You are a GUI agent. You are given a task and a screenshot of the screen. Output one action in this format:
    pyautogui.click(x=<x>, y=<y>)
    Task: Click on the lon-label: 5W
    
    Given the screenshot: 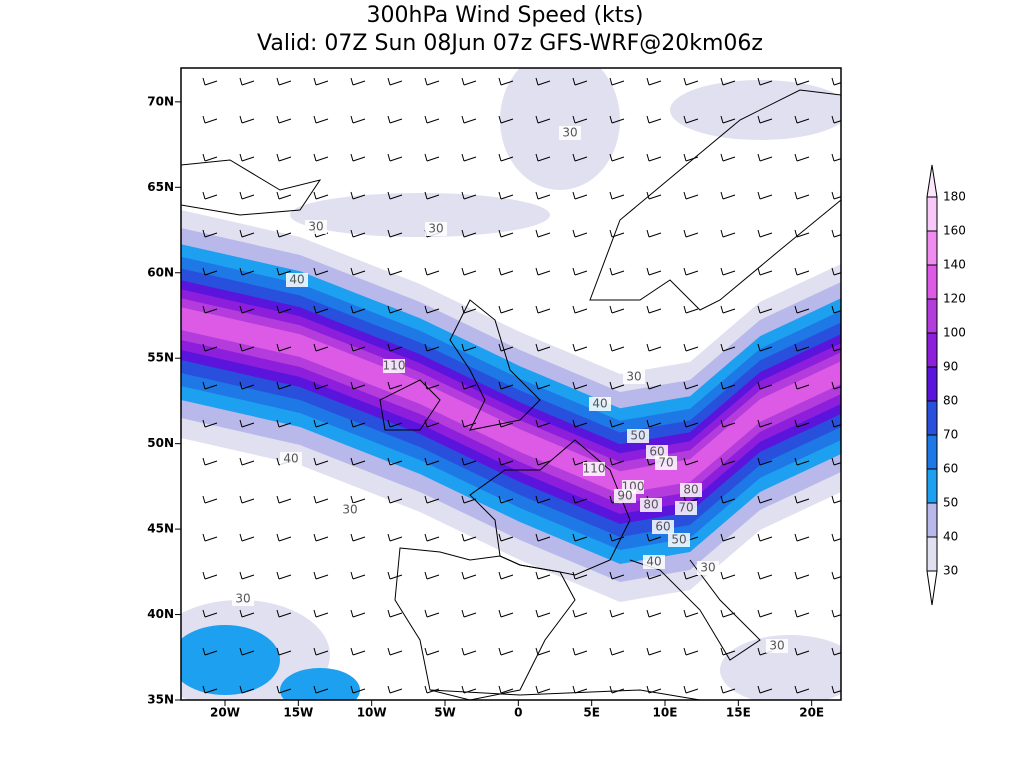 What is the action you would take?
    pyautogui.click(x=445, y=713)
    